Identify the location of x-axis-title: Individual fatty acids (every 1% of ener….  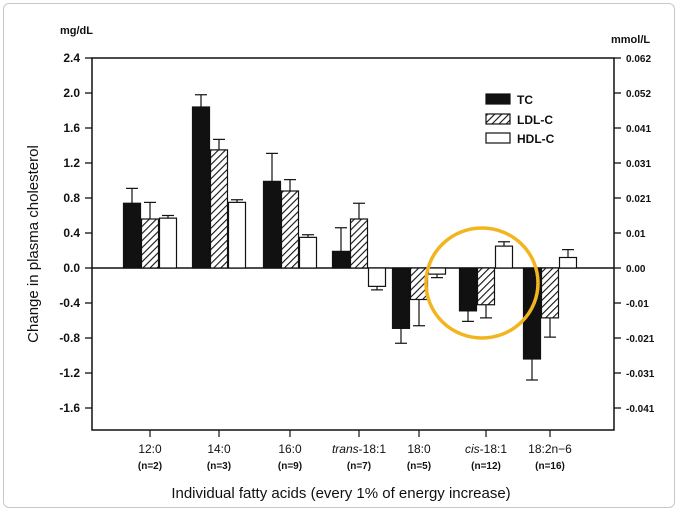
(340, 493).